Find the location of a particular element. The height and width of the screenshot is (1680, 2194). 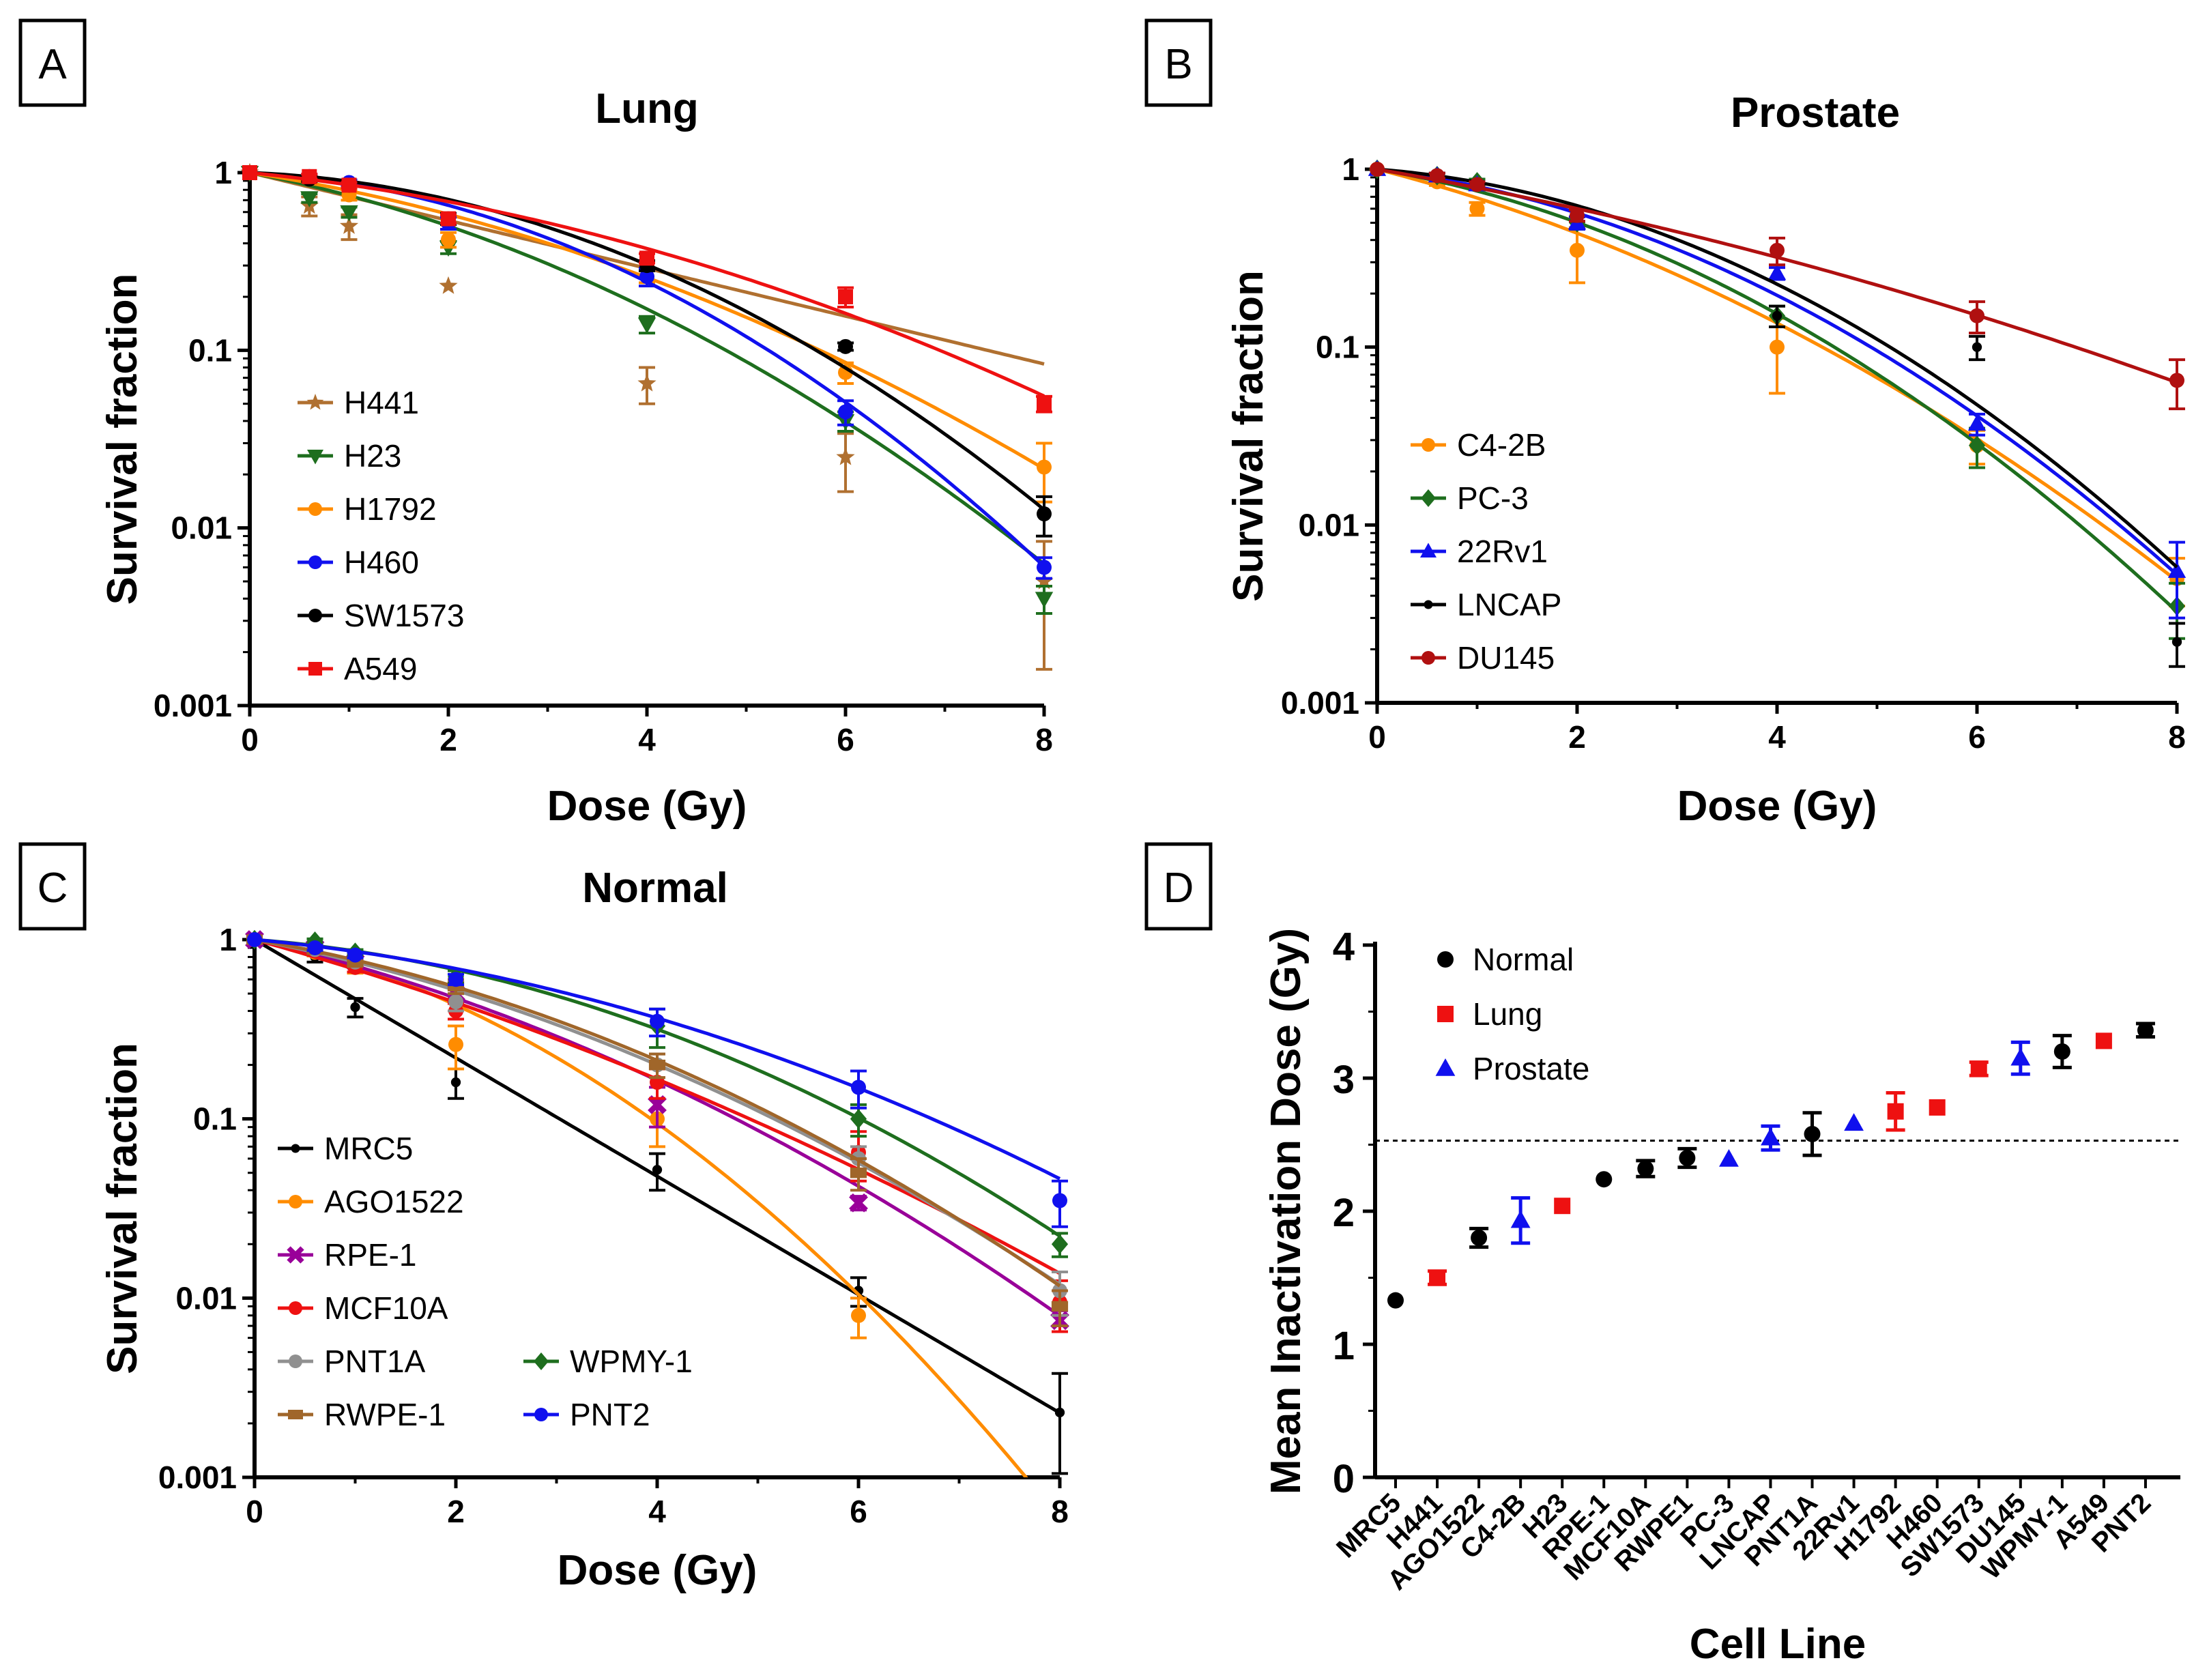

panel-label-box-B is located at coordinates (1178, 62).